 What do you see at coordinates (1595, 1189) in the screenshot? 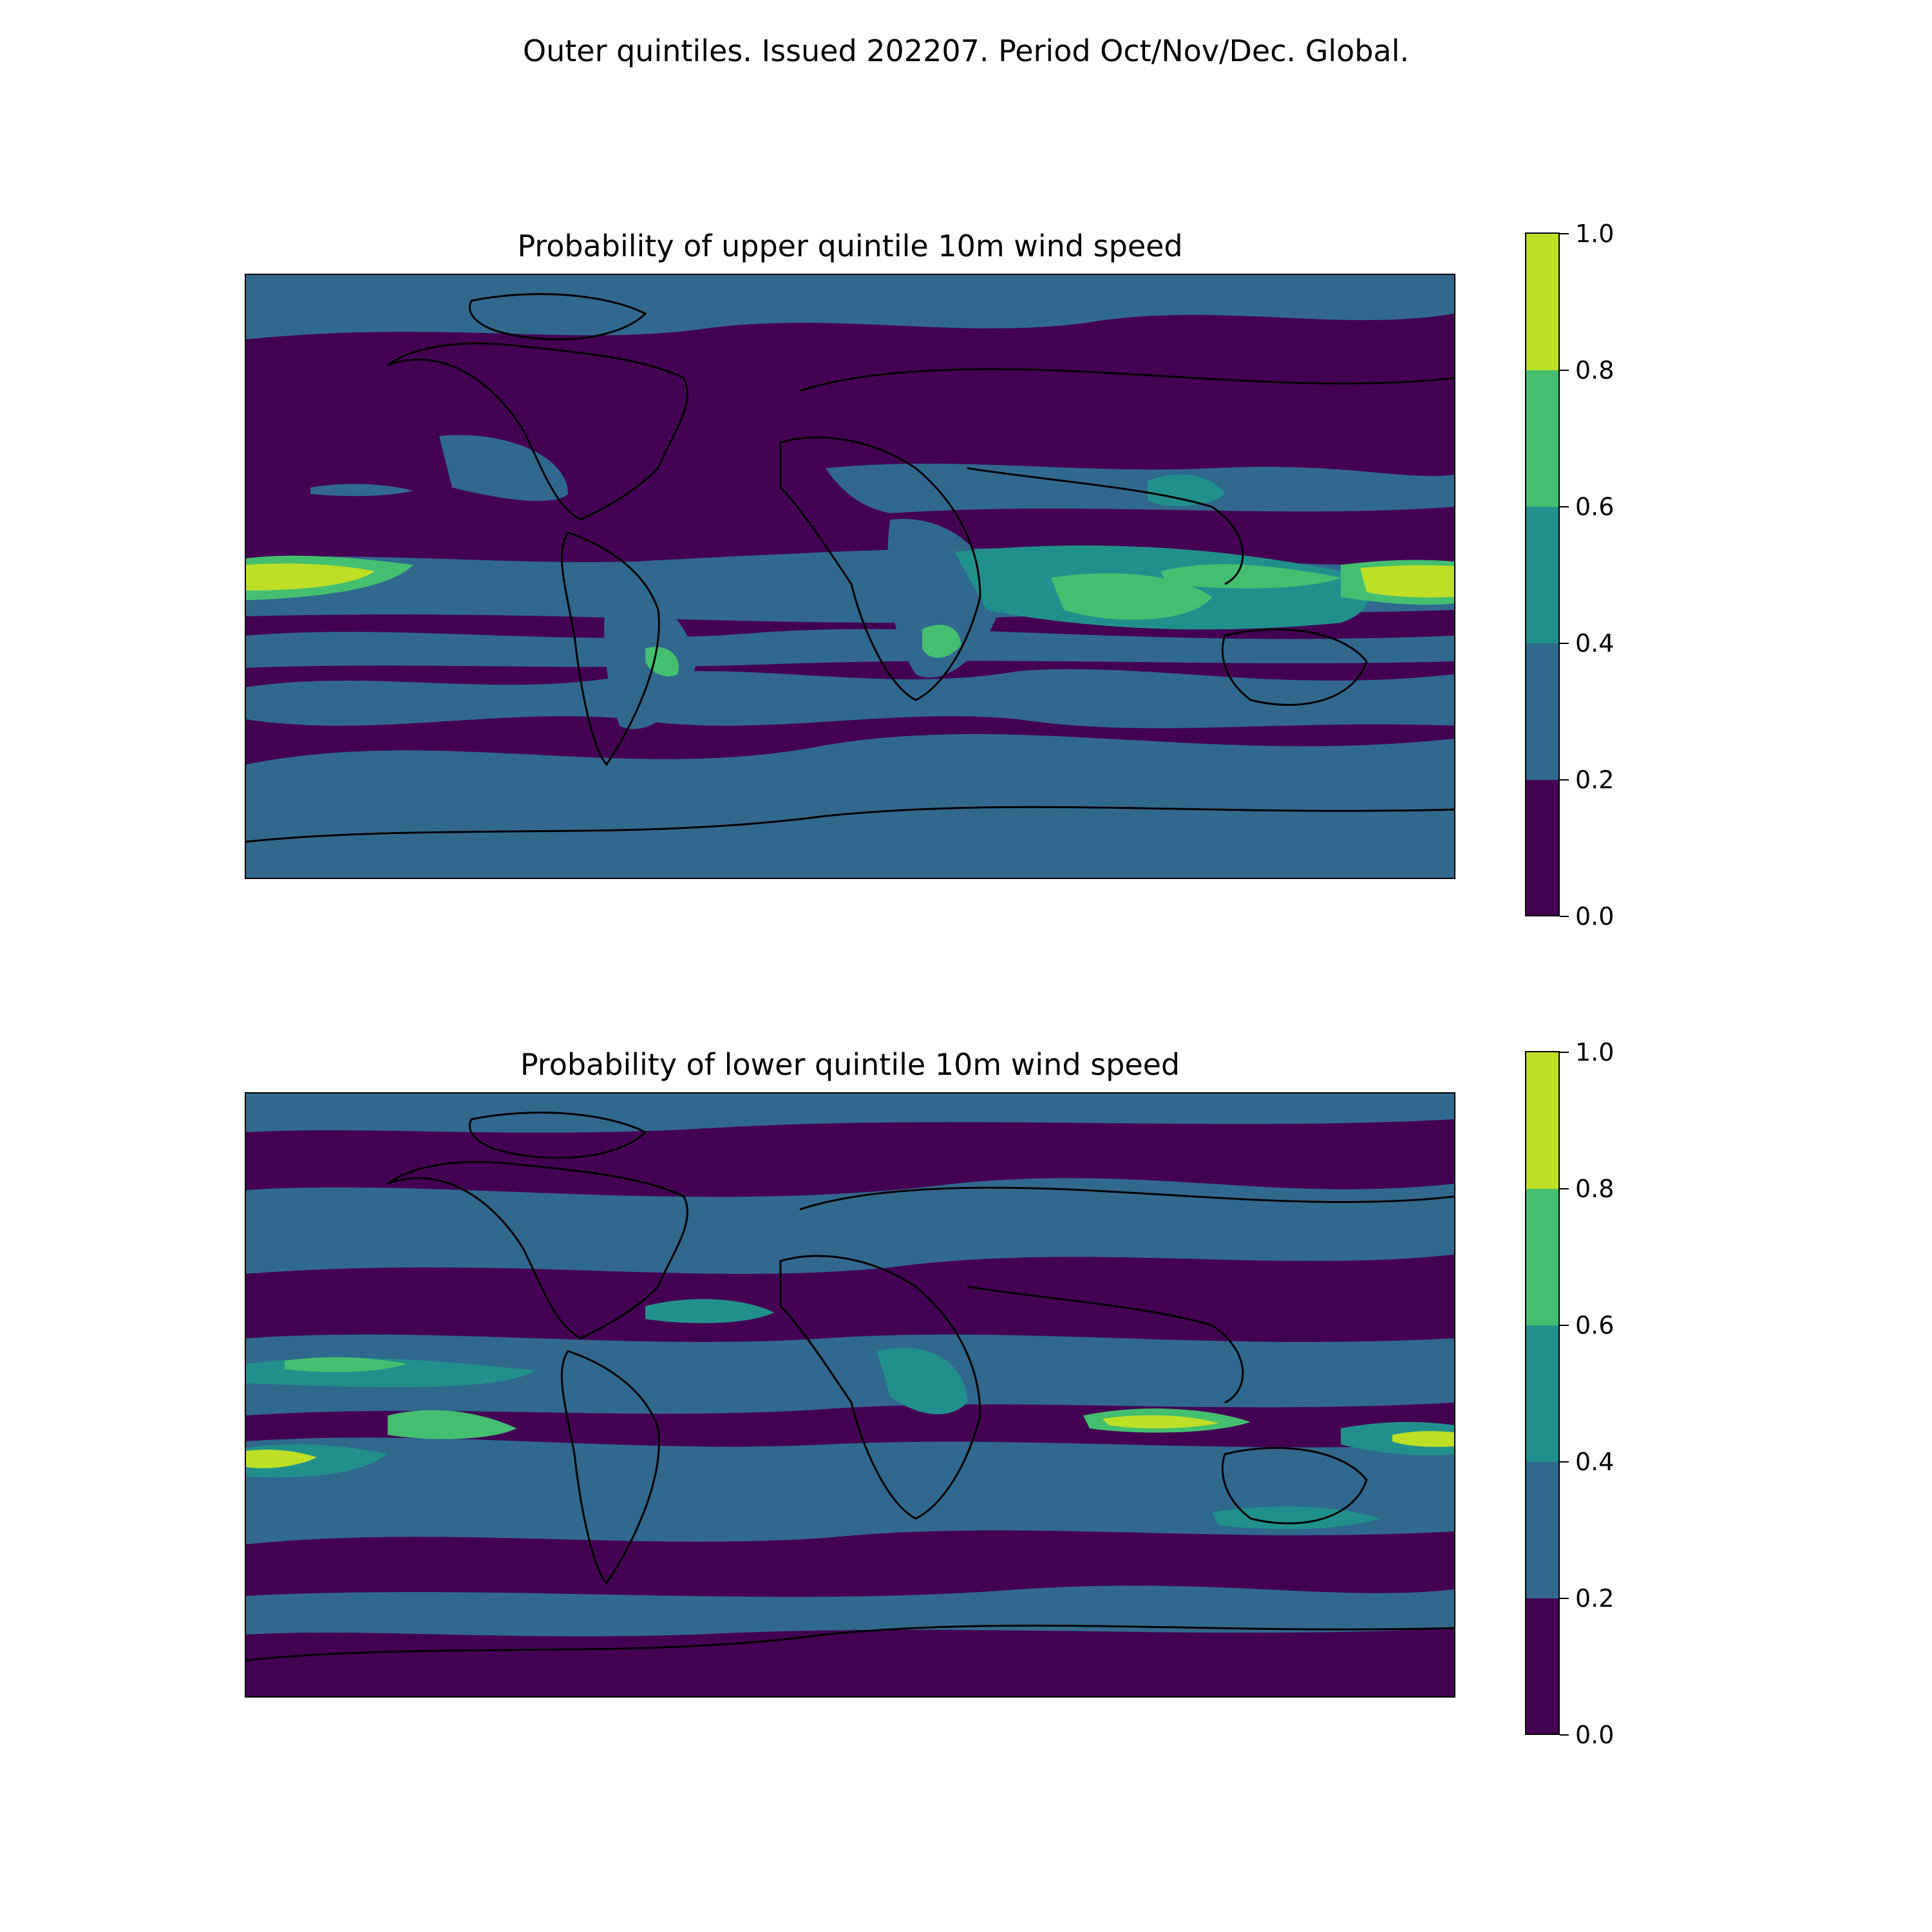
I see `colorbar-lower-label-4: 0.8` at bounding box center [1595, 1189].